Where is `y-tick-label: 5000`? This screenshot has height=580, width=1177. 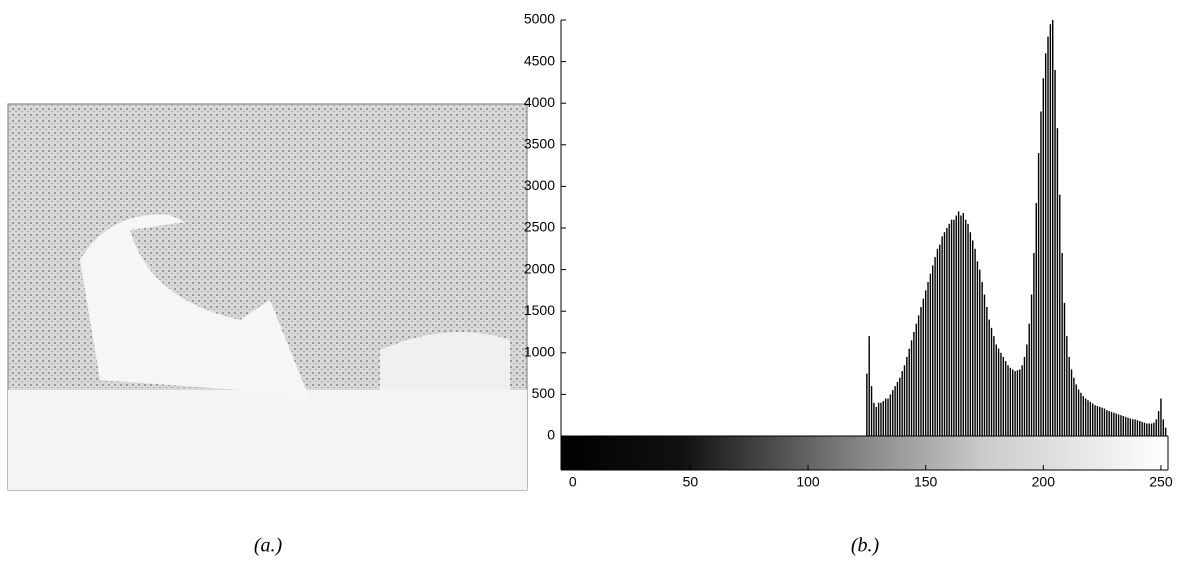
y-tick-label: 5000 is located at coordinates (539, 19).